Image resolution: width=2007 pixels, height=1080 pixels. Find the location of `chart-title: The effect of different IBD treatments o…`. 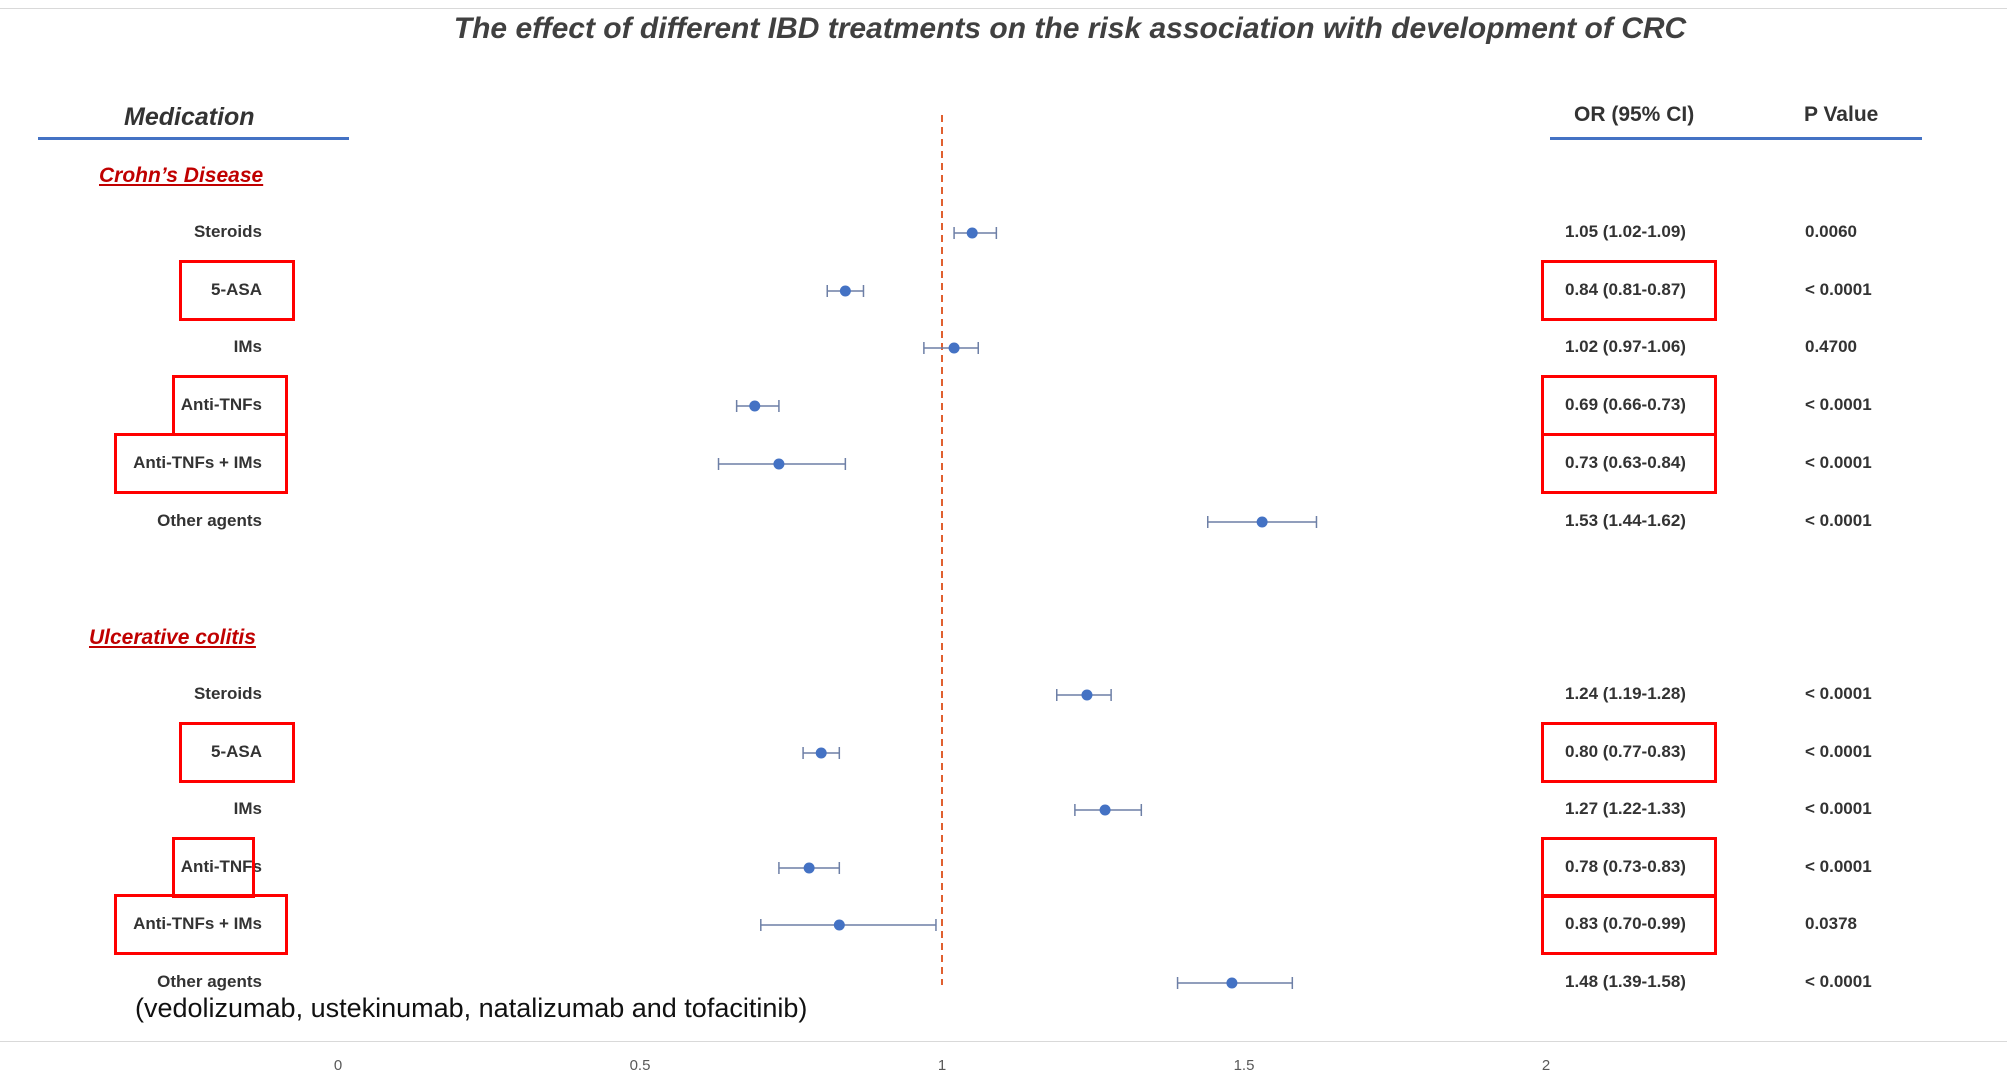

chart-title: The effect of different IBD treatments o… is located at coordinates (1070, 28).